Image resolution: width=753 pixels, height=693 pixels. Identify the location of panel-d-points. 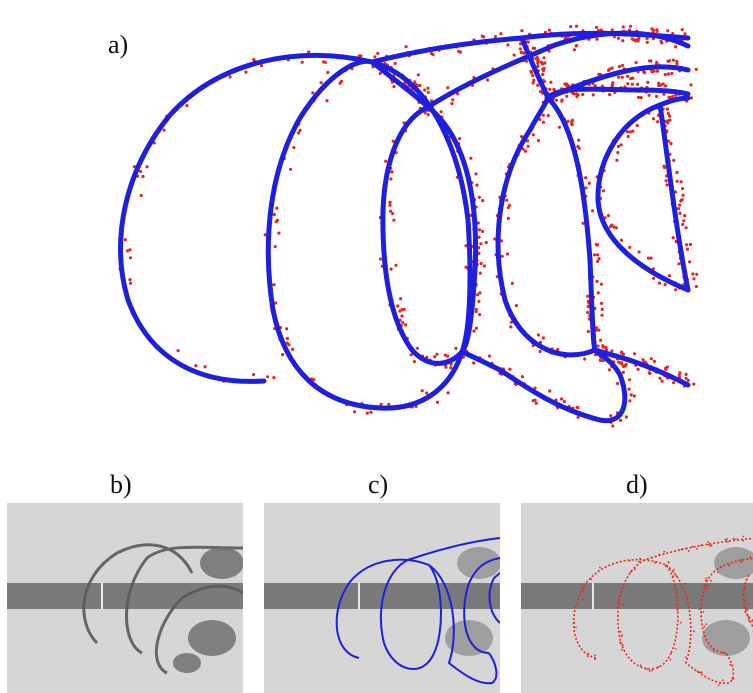
(663, 610).